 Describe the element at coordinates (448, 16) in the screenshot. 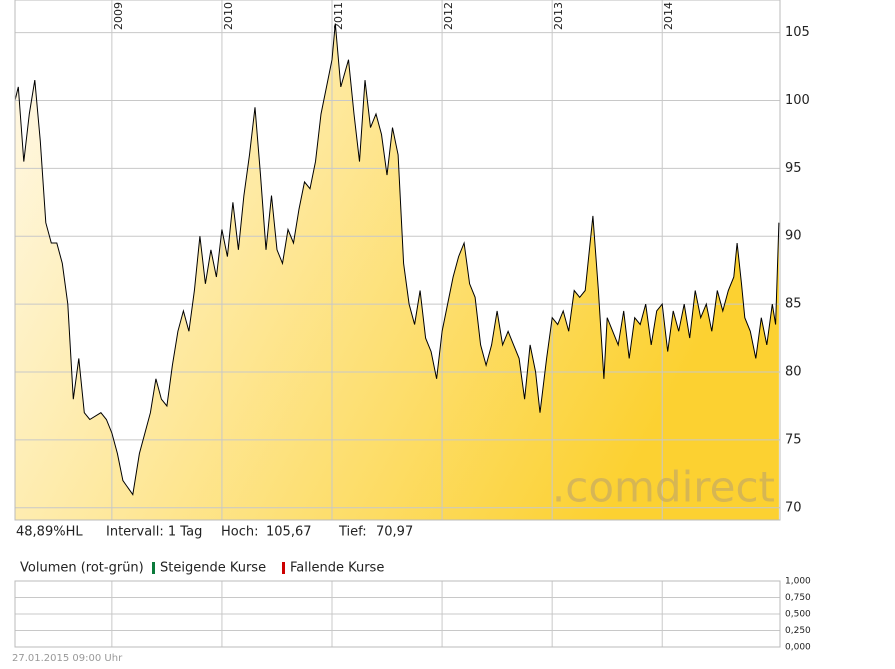

I see `x-tick-label: 2012` at that location.